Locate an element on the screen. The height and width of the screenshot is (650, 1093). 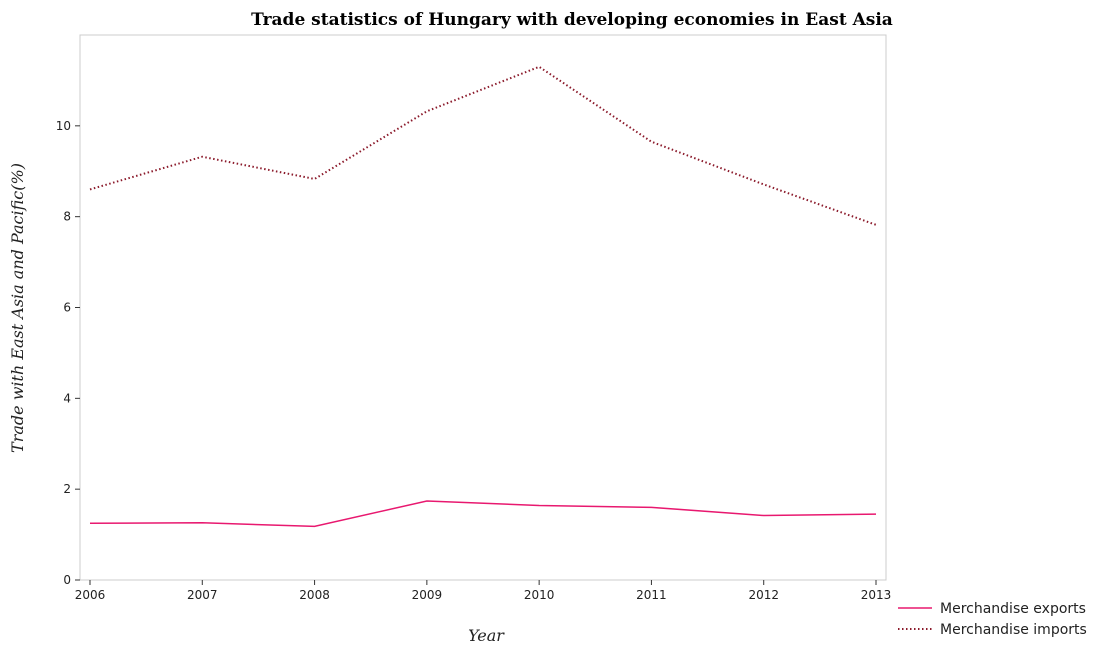
x-tick-label: 2008 is located at coordinates (314, 595).